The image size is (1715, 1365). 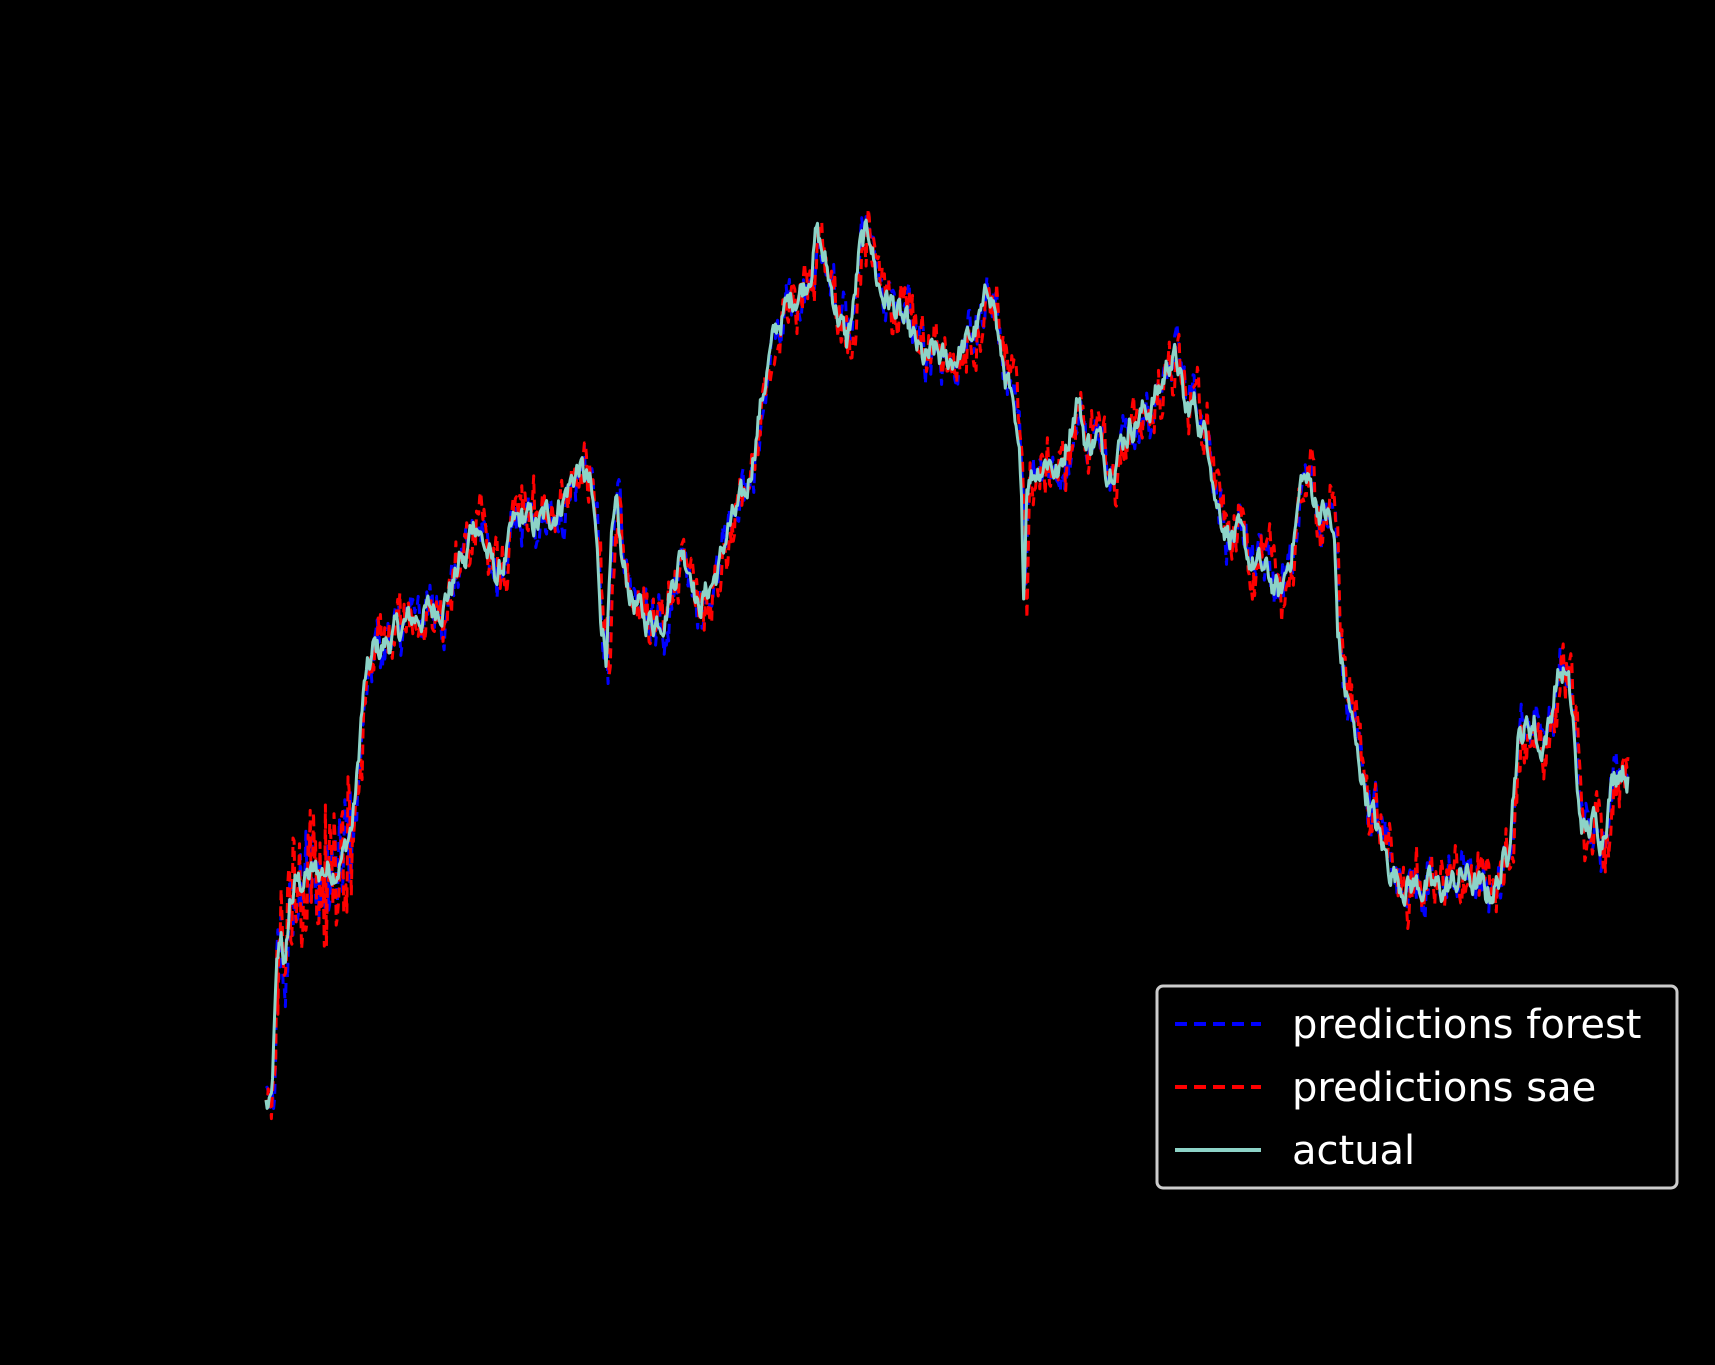 What do you see at coordinates (1444, 1088) in the screenshot?
I see `legend-label-predictions-sae: predictions sae` at bounding box center [1444, 1088].